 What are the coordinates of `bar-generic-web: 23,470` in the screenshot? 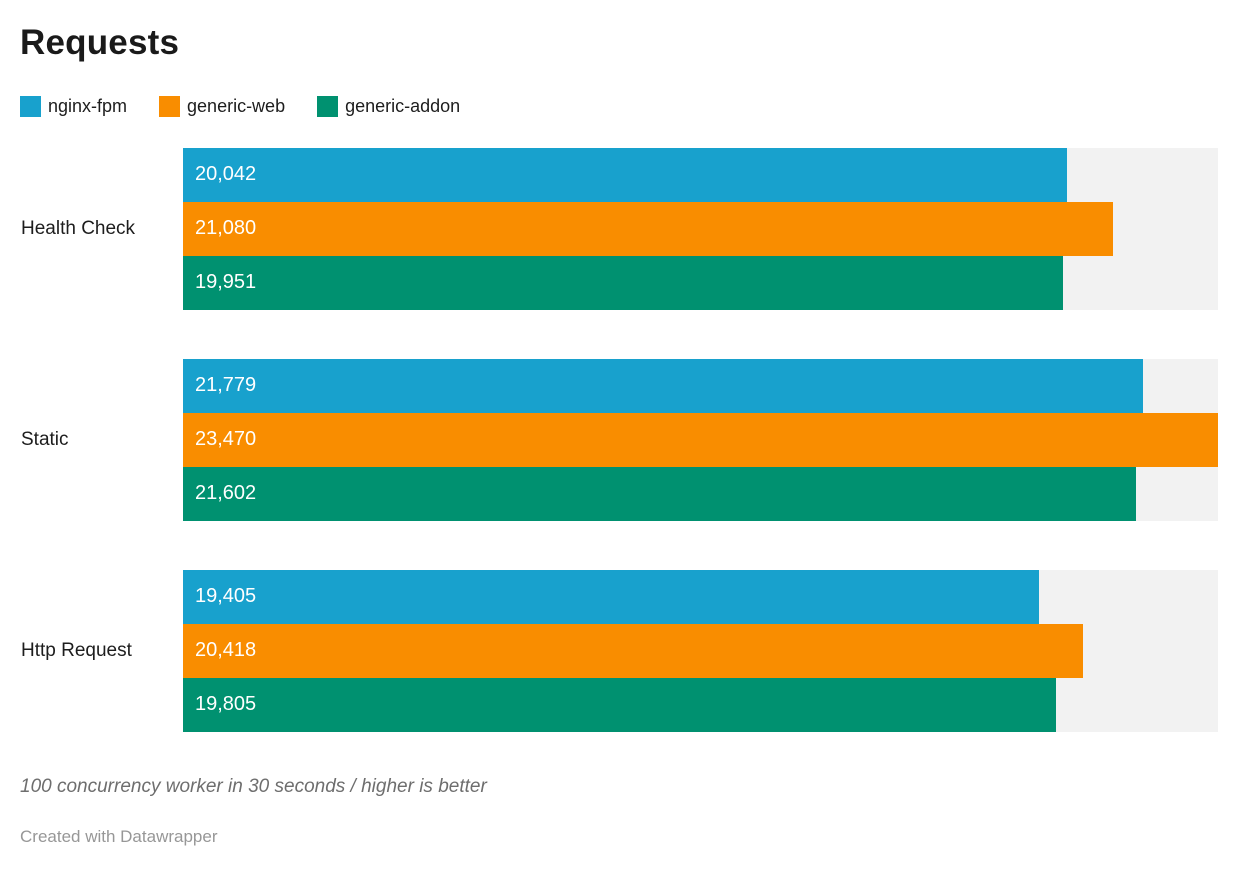 It's located at (700, 439).